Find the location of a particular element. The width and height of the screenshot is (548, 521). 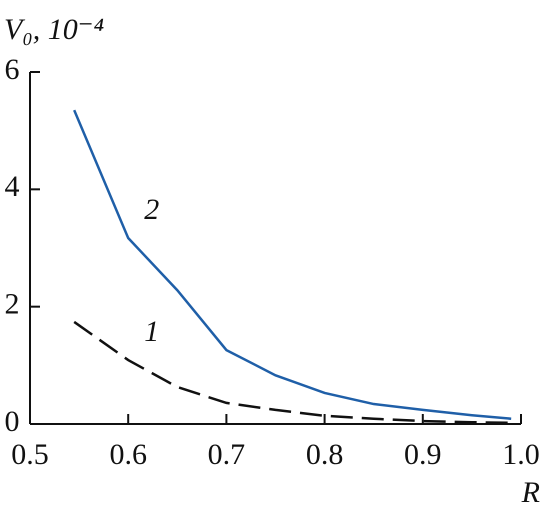

x-tick-label: 0.8 is located at coordinates (325, 454).